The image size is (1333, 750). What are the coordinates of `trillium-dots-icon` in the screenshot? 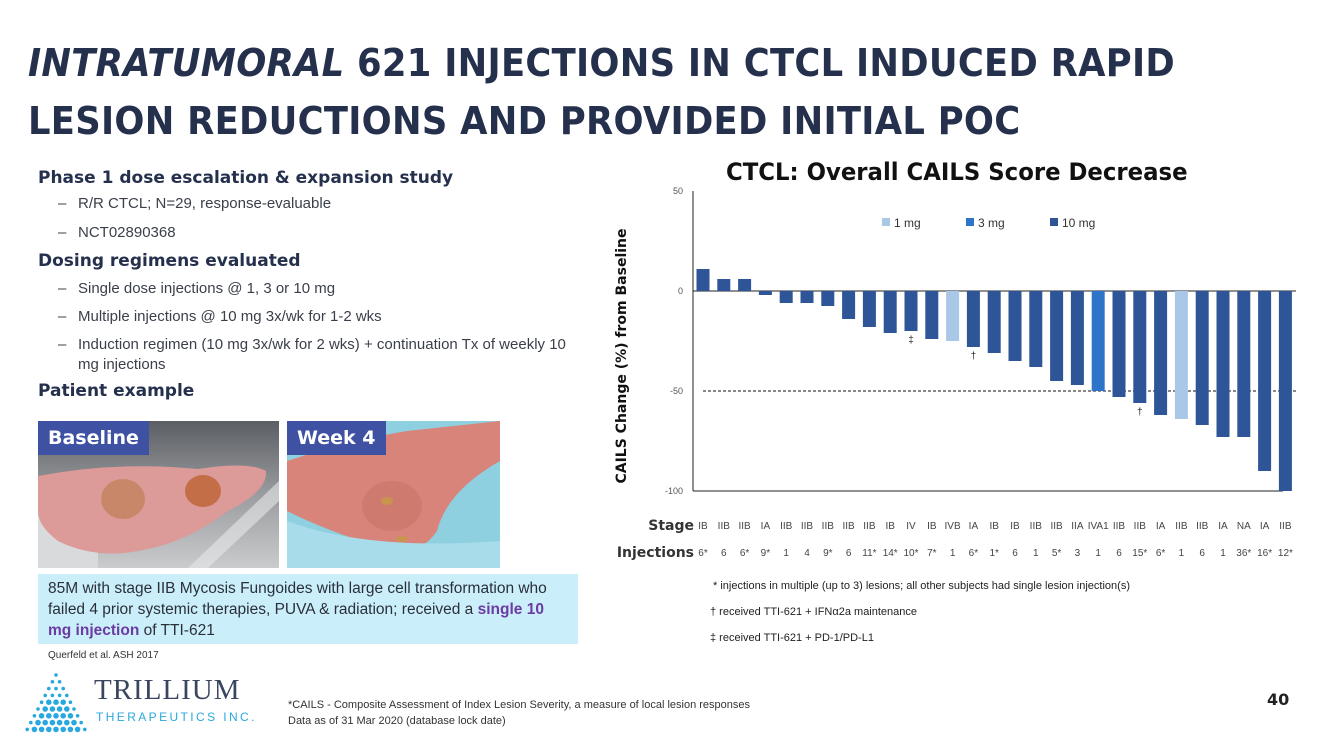 It's located at (56, 703).